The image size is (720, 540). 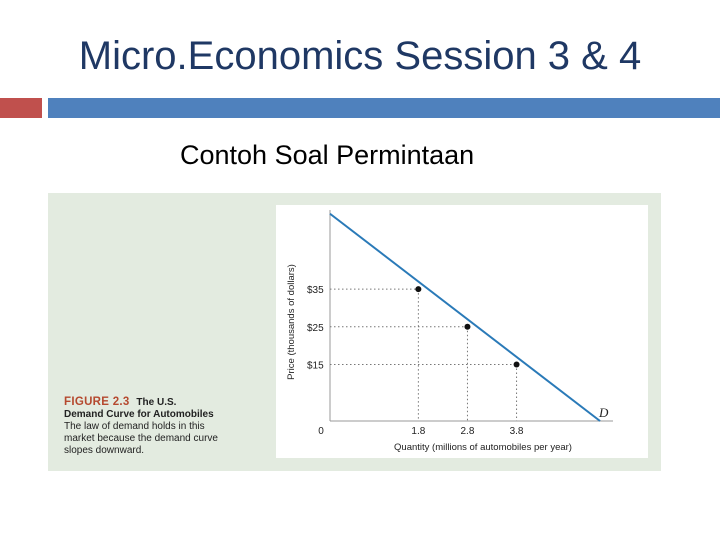 What do you see at coordinates (315, 328) in the screenshot?
I see `y-tick-label: $25` at bounding box center [315, 328].